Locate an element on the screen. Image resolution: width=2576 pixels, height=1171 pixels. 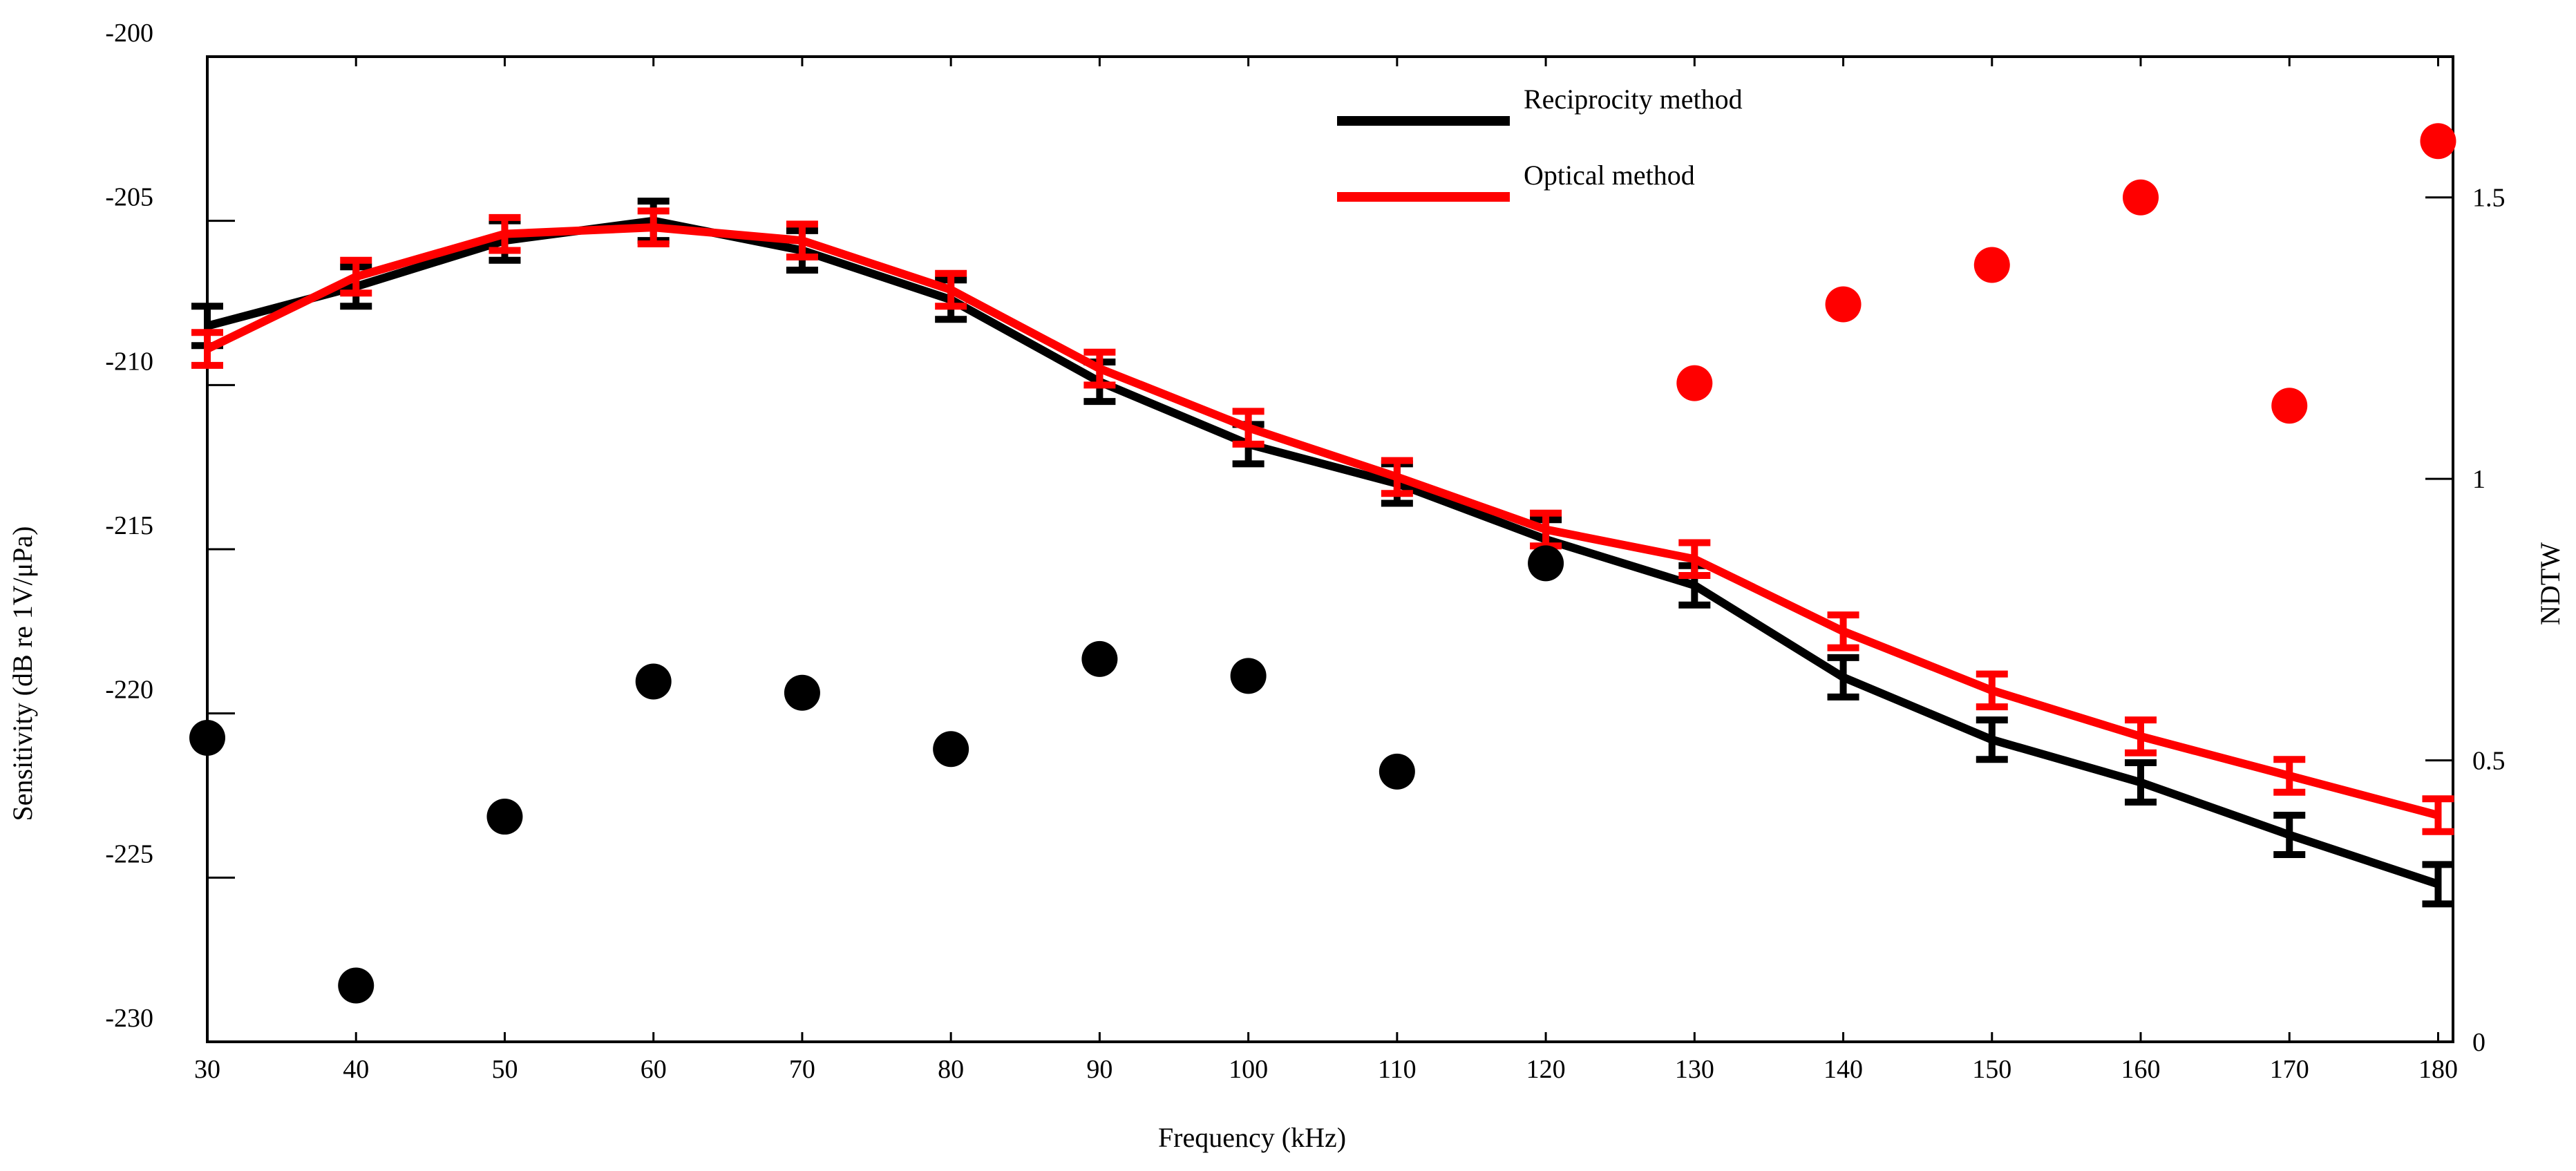
y-tick-label: -205 is located at coordinates (129, 197).